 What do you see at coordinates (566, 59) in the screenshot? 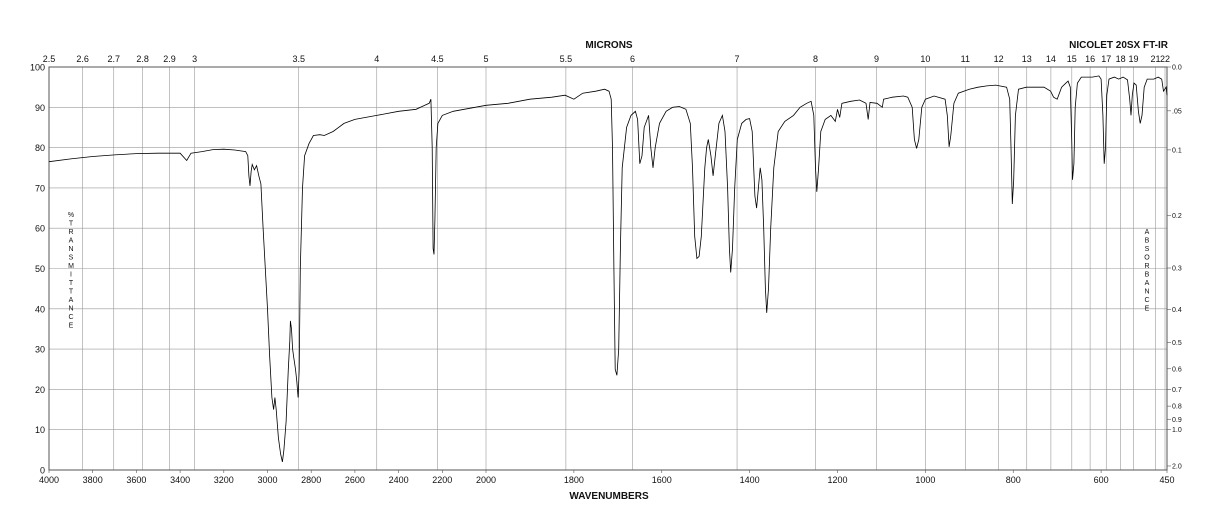
I see `micron-tick-label: 5.5` at bounding box center [566, 59].